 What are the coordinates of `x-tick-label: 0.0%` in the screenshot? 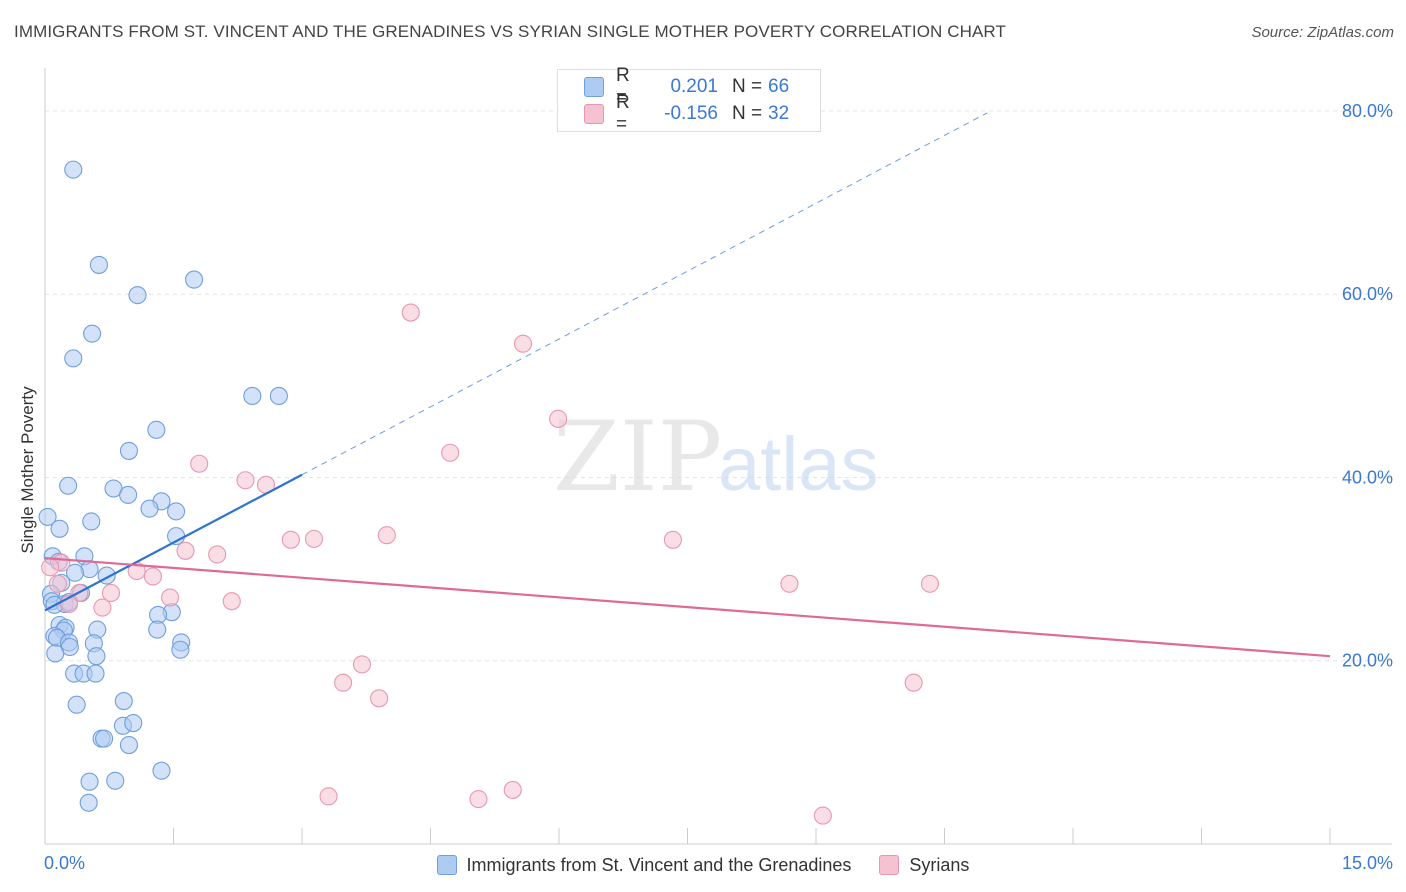 It's located at (64, 863).